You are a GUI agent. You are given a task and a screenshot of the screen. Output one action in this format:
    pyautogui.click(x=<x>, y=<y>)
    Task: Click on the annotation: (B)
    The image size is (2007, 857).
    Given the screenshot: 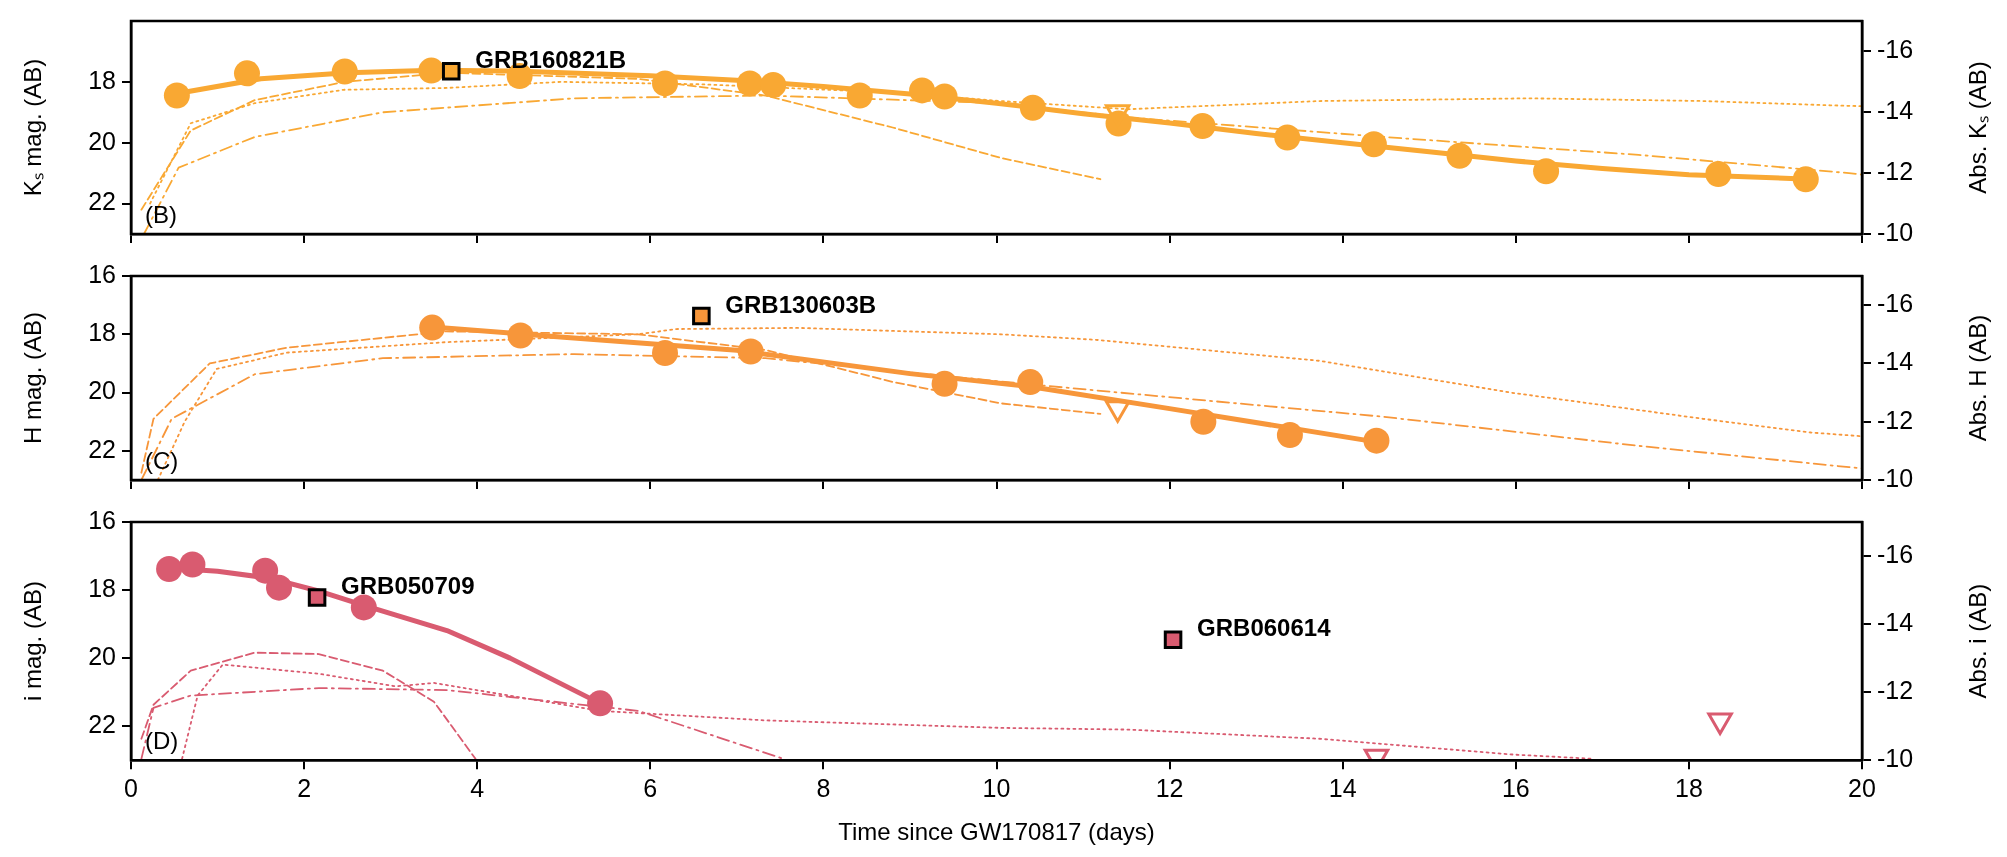 What is the action you would take?
    pyautogui.click(x=161, y=214)
    